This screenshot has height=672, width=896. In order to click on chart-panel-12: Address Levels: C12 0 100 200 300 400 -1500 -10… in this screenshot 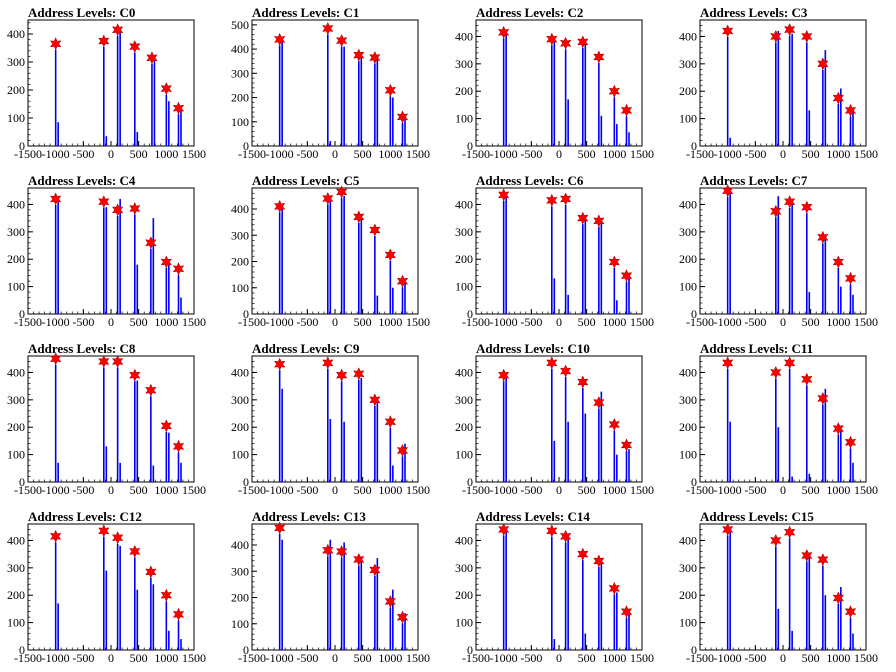, I will do `click(106, 587)`.